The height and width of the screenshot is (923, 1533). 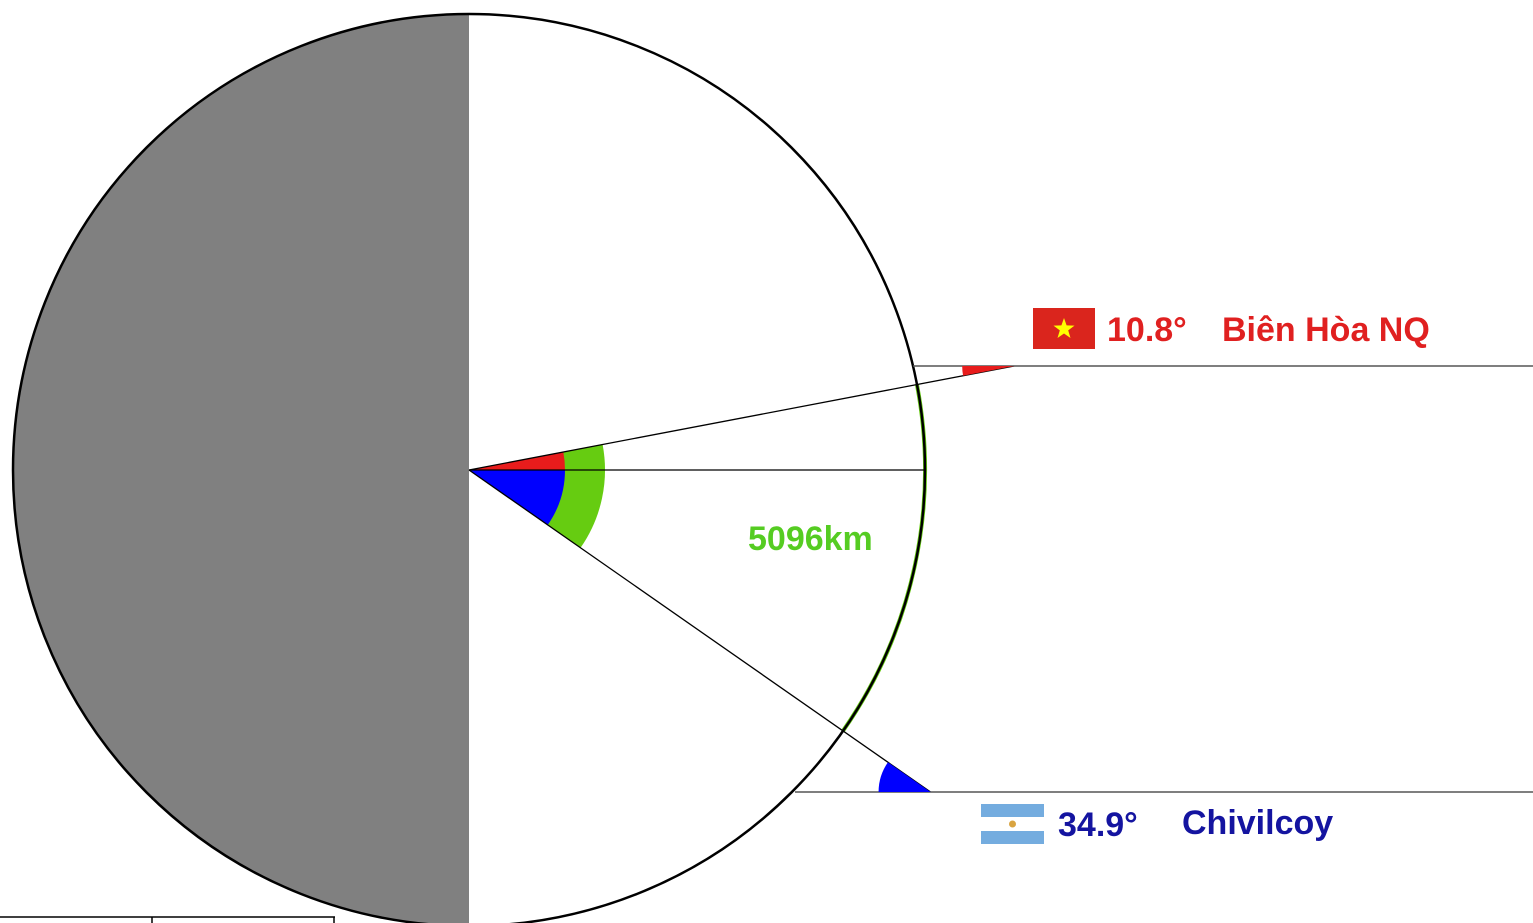 What do you see at coordinates (988, 371) in the screenshot?
I see `north-sunray-angle-marker` at bounding box center [988, 371].